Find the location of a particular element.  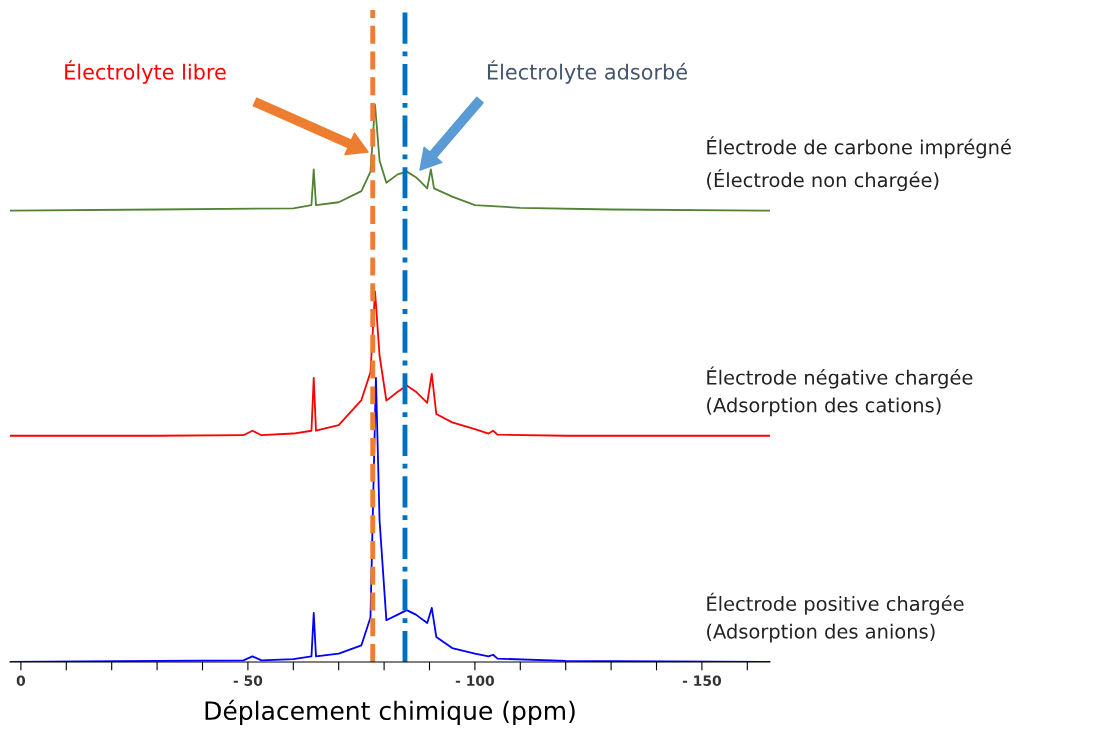

text: Électrolyte libre is located at coordinates (145, 72).